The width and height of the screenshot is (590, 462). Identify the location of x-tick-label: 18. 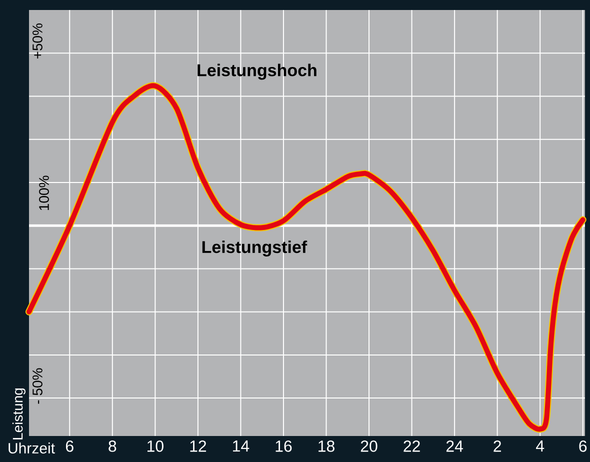
(326, 446).